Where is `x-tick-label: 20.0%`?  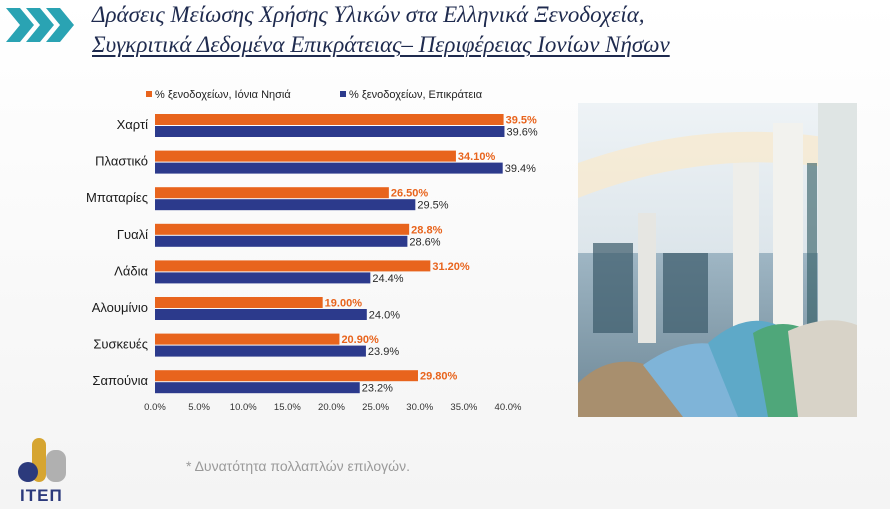 x-tick-label: 20.0% is located at coordinates (331, 407).